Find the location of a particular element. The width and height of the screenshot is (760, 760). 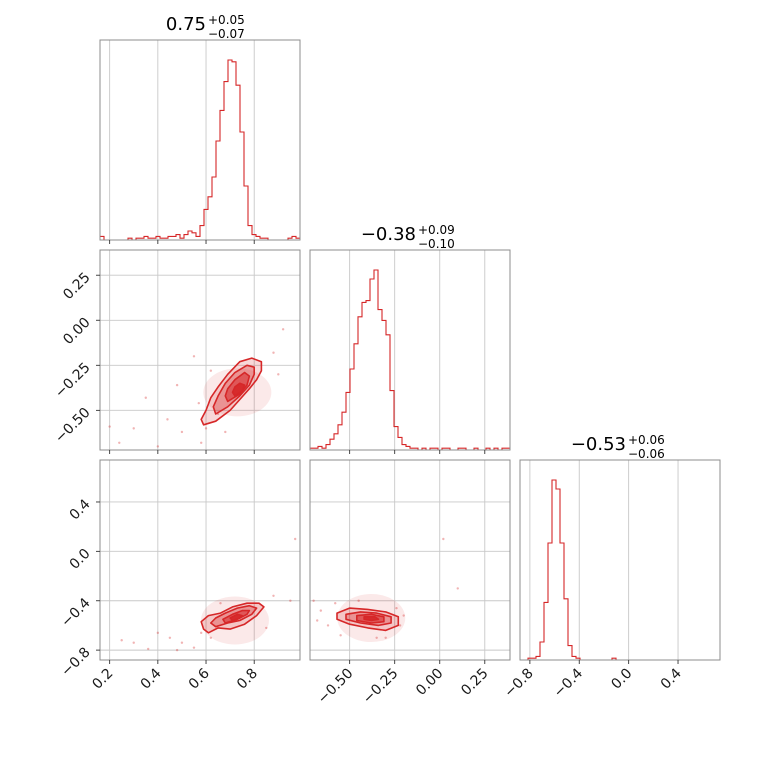

param-title-minus: −0.10 is located at coordinates (436, 244).